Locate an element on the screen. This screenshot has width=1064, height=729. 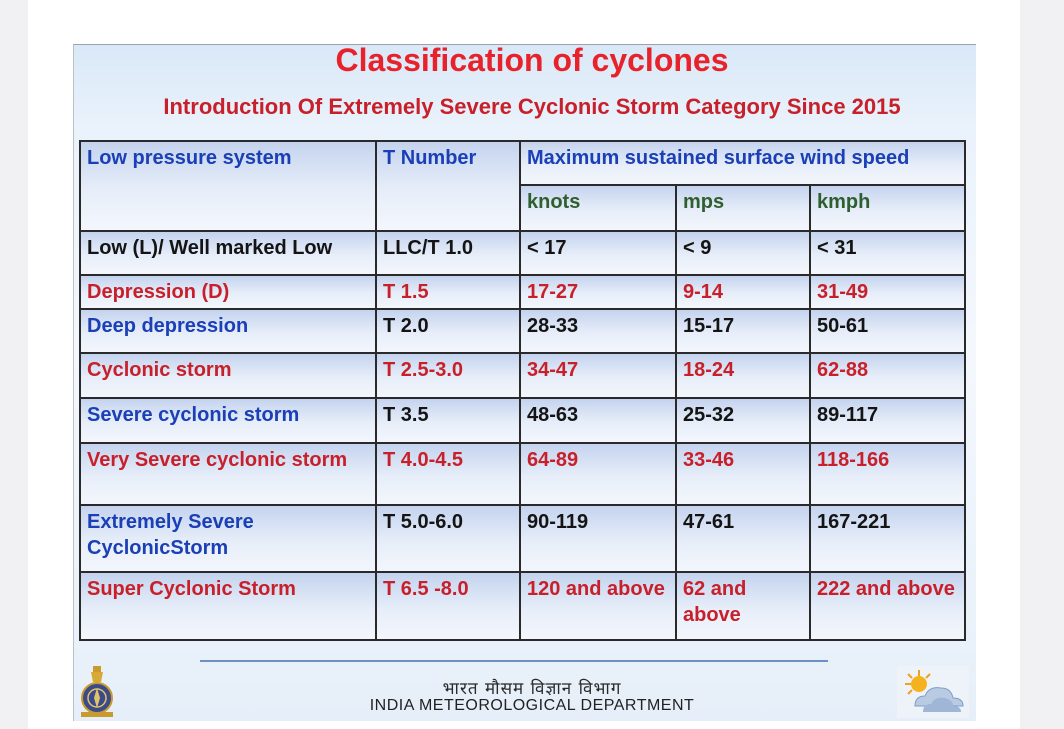
row-t-number: T 6.5 -8.0 is located at coordinates (448, 606).